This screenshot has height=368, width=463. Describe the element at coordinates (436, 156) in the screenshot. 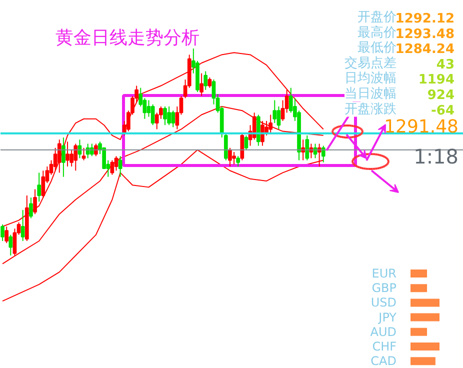

I see `text: 1:18` at that location.